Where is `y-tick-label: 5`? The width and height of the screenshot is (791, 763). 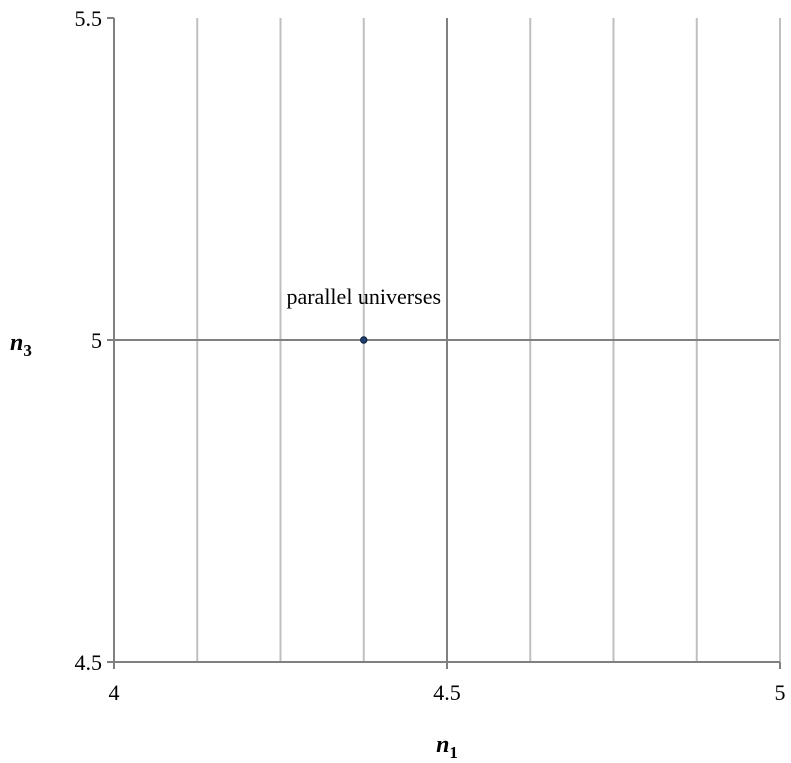
y-tick-label: 5 is located at coordinates (96, 340).